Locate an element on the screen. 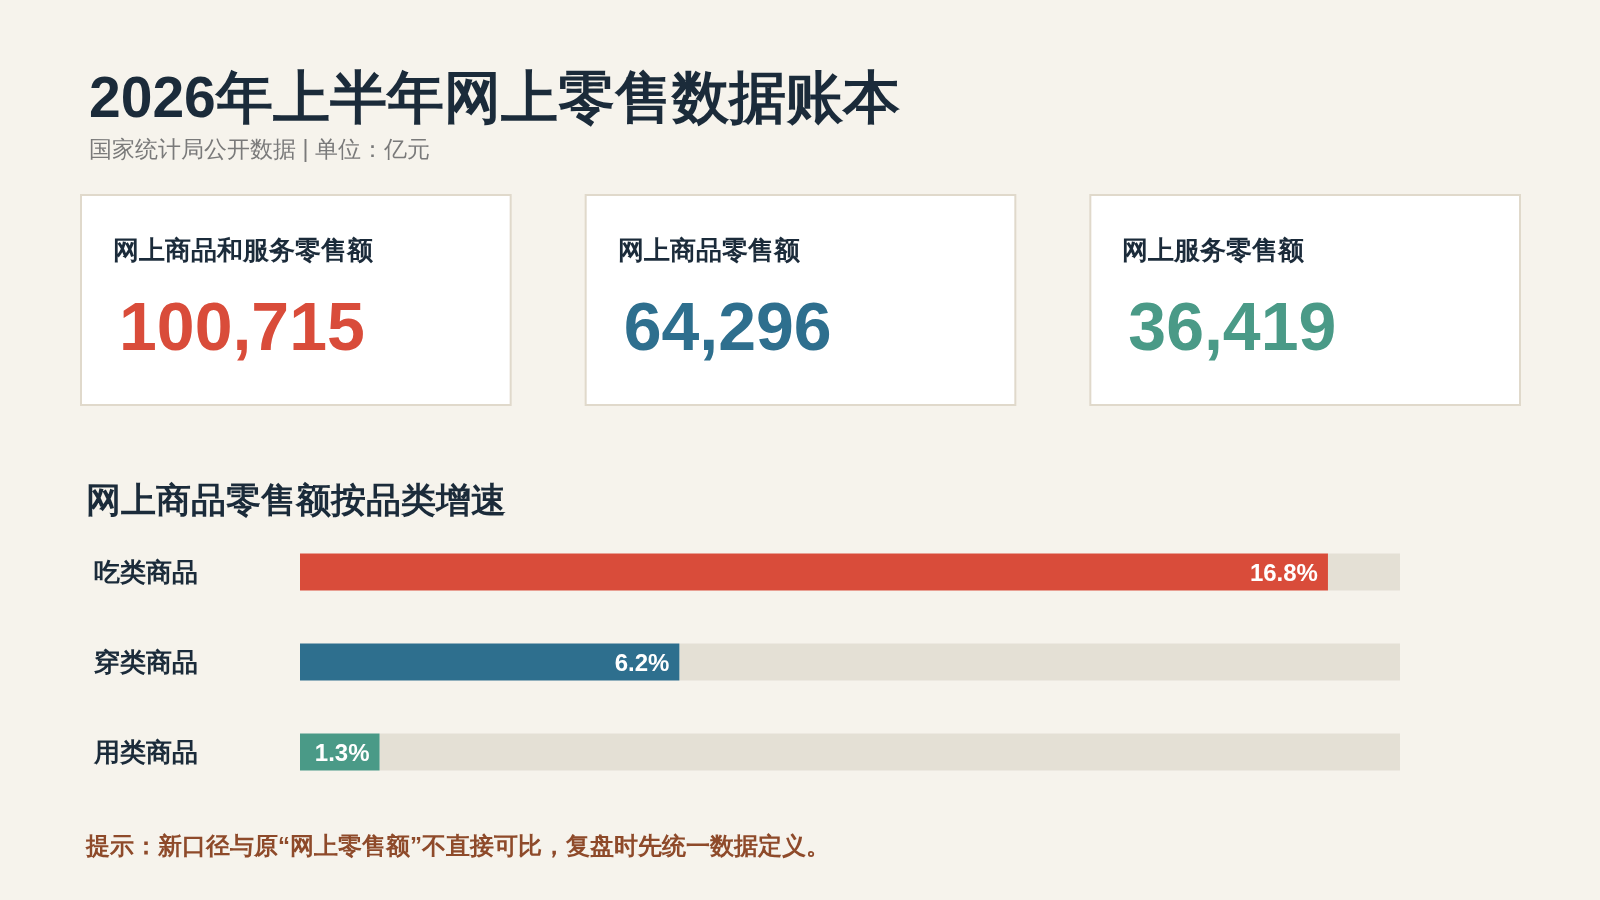 This screenshot has width=1600, height=900. category-label: 网上商品零售额 is located at coordinates (709, 250).